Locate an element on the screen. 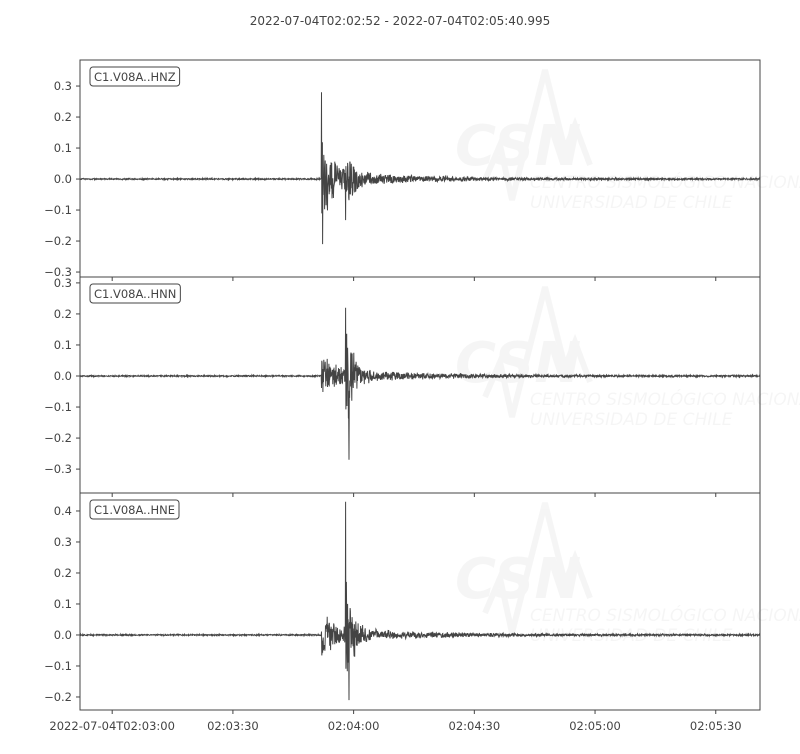 This screenshot has width=800, height=754. y-tick-label: 0.4 is located at coordinates (63, 511).